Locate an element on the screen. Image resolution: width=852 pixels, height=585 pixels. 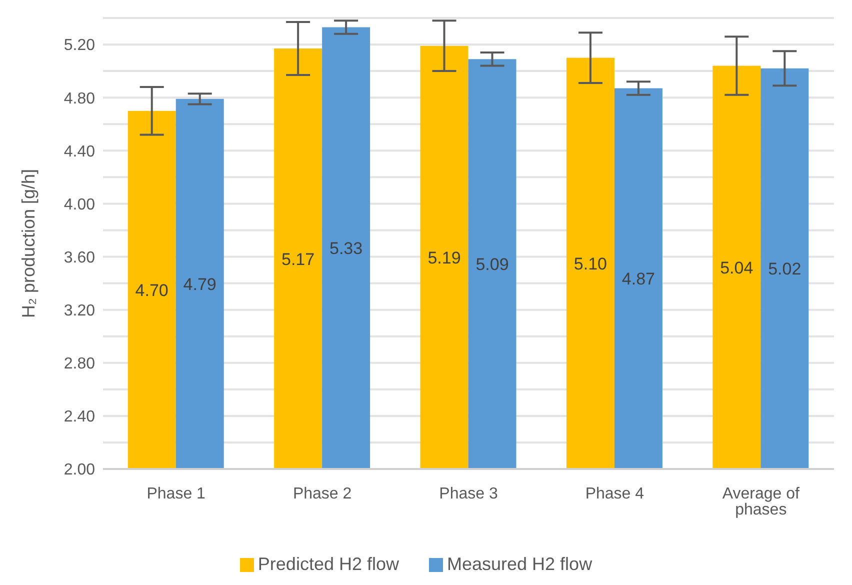
y-axis-title: H₂ production [g/h] is located at coordinates (28, 243).